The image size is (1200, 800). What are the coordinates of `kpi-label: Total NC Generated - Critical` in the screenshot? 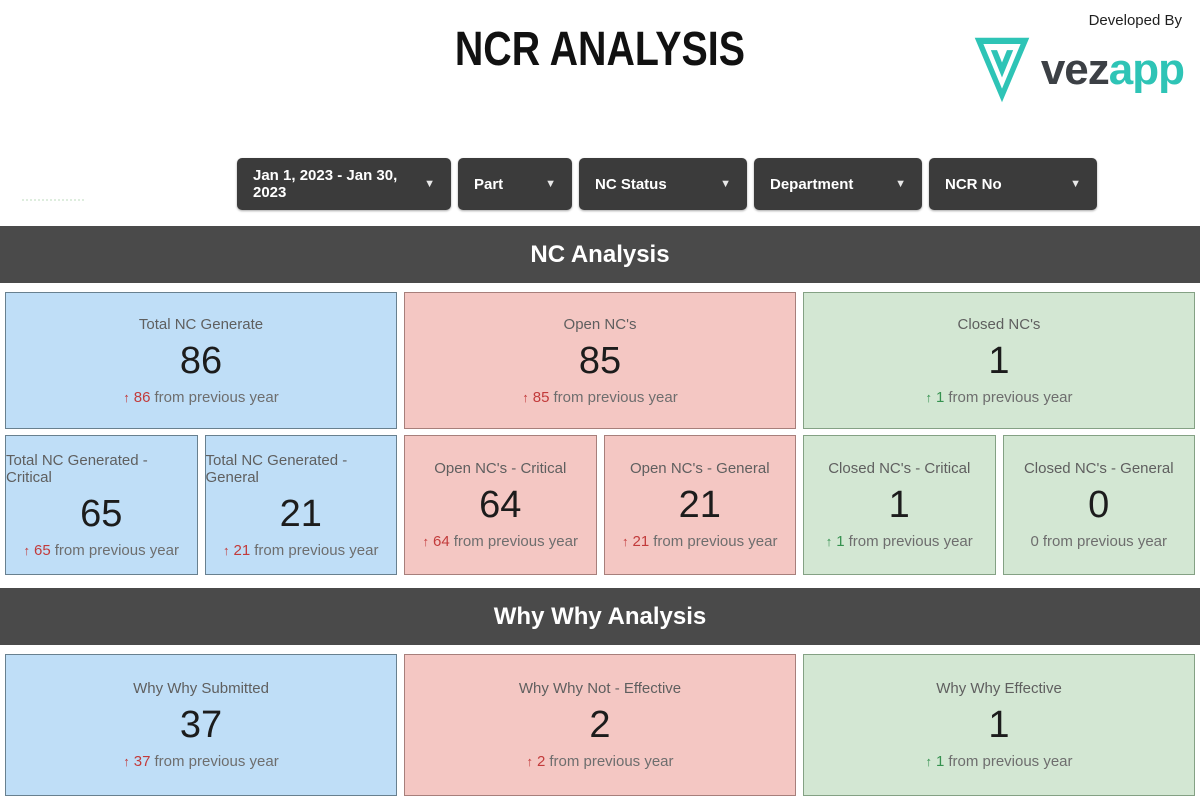 It's located at (77, 468).